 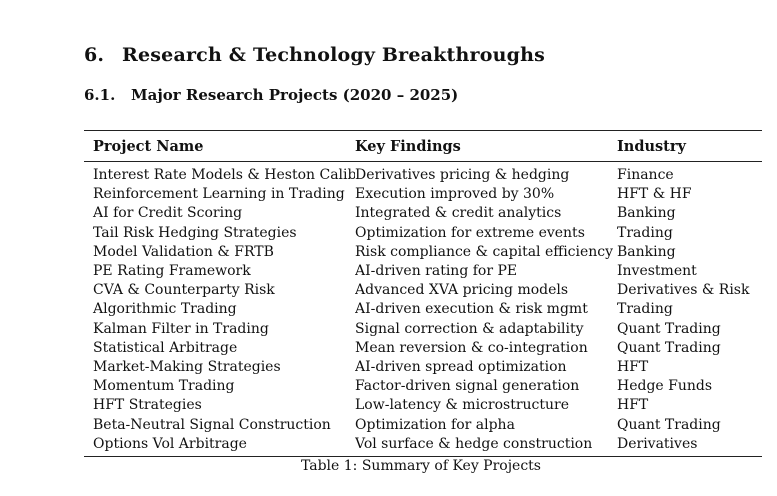 What do you see at coordinates (212, 424) in the screenshot?
I see `cell-project-name: Beta-Neutral Signal Construction` at bounding box center [212, 424].